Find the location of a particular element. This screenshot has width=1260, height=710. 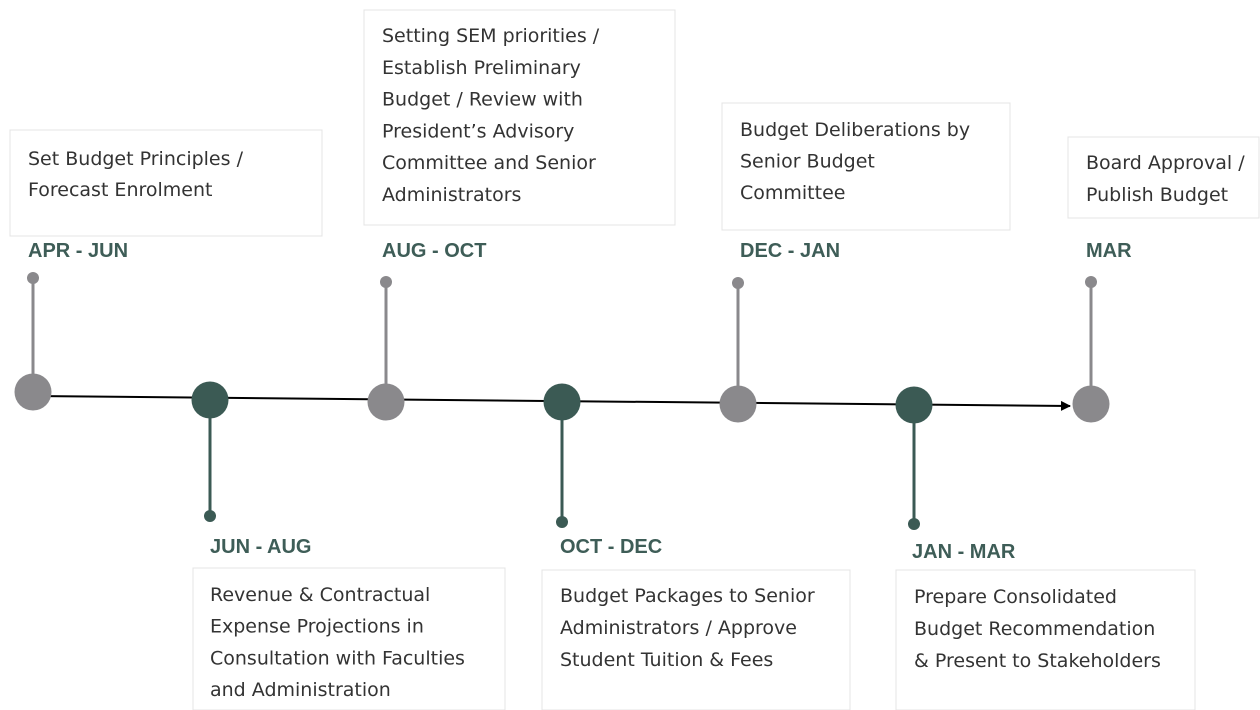

description-line: Budget Deliberations by is located at coordinates (855, 130).